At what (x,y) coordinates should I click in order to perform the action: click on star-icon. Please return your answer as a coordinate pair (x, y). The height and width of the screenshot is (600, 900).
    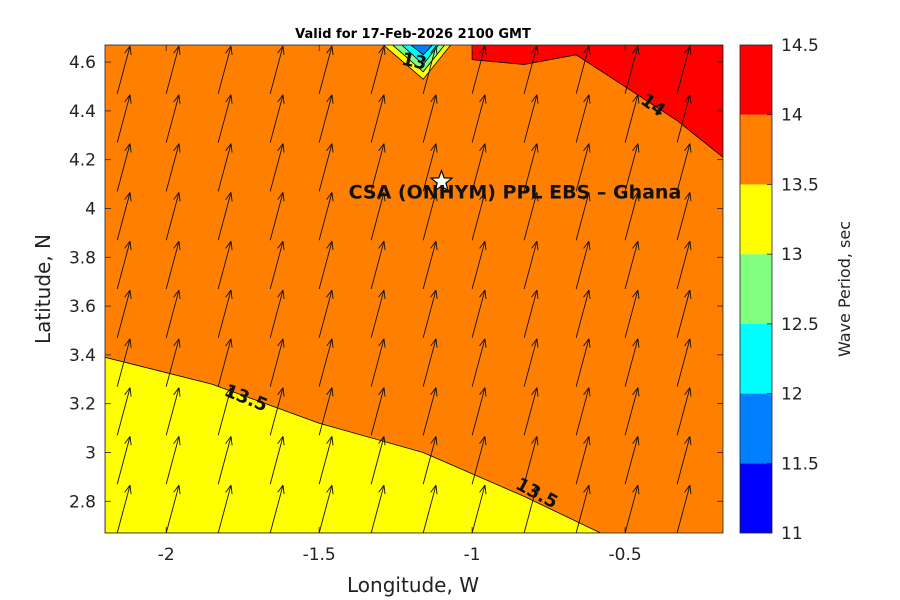
    Looking at the image, I should click on (441, 180).